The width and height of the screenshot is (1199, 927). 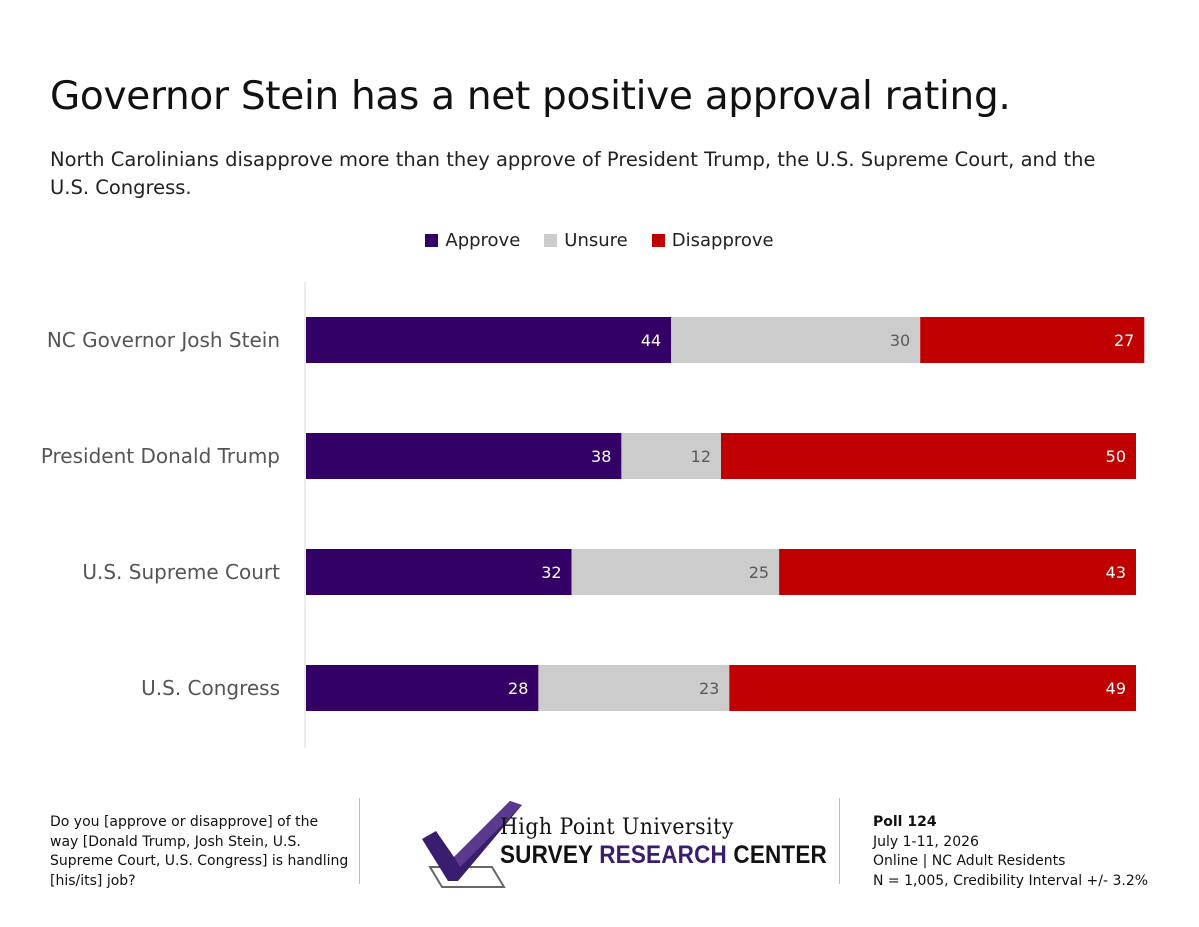 What do you see at coordinates (1116, 572) in the screenshot?
I see `data-label-disapprove: 43` at bounding box center [1116, 572].